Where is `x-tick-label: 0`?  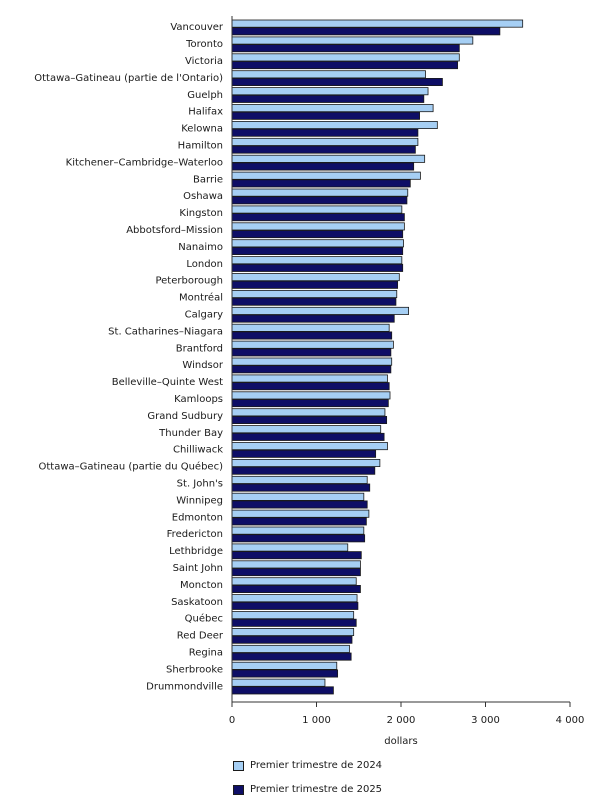
x-tick-label: 0 is located at coordinates (232, 720).